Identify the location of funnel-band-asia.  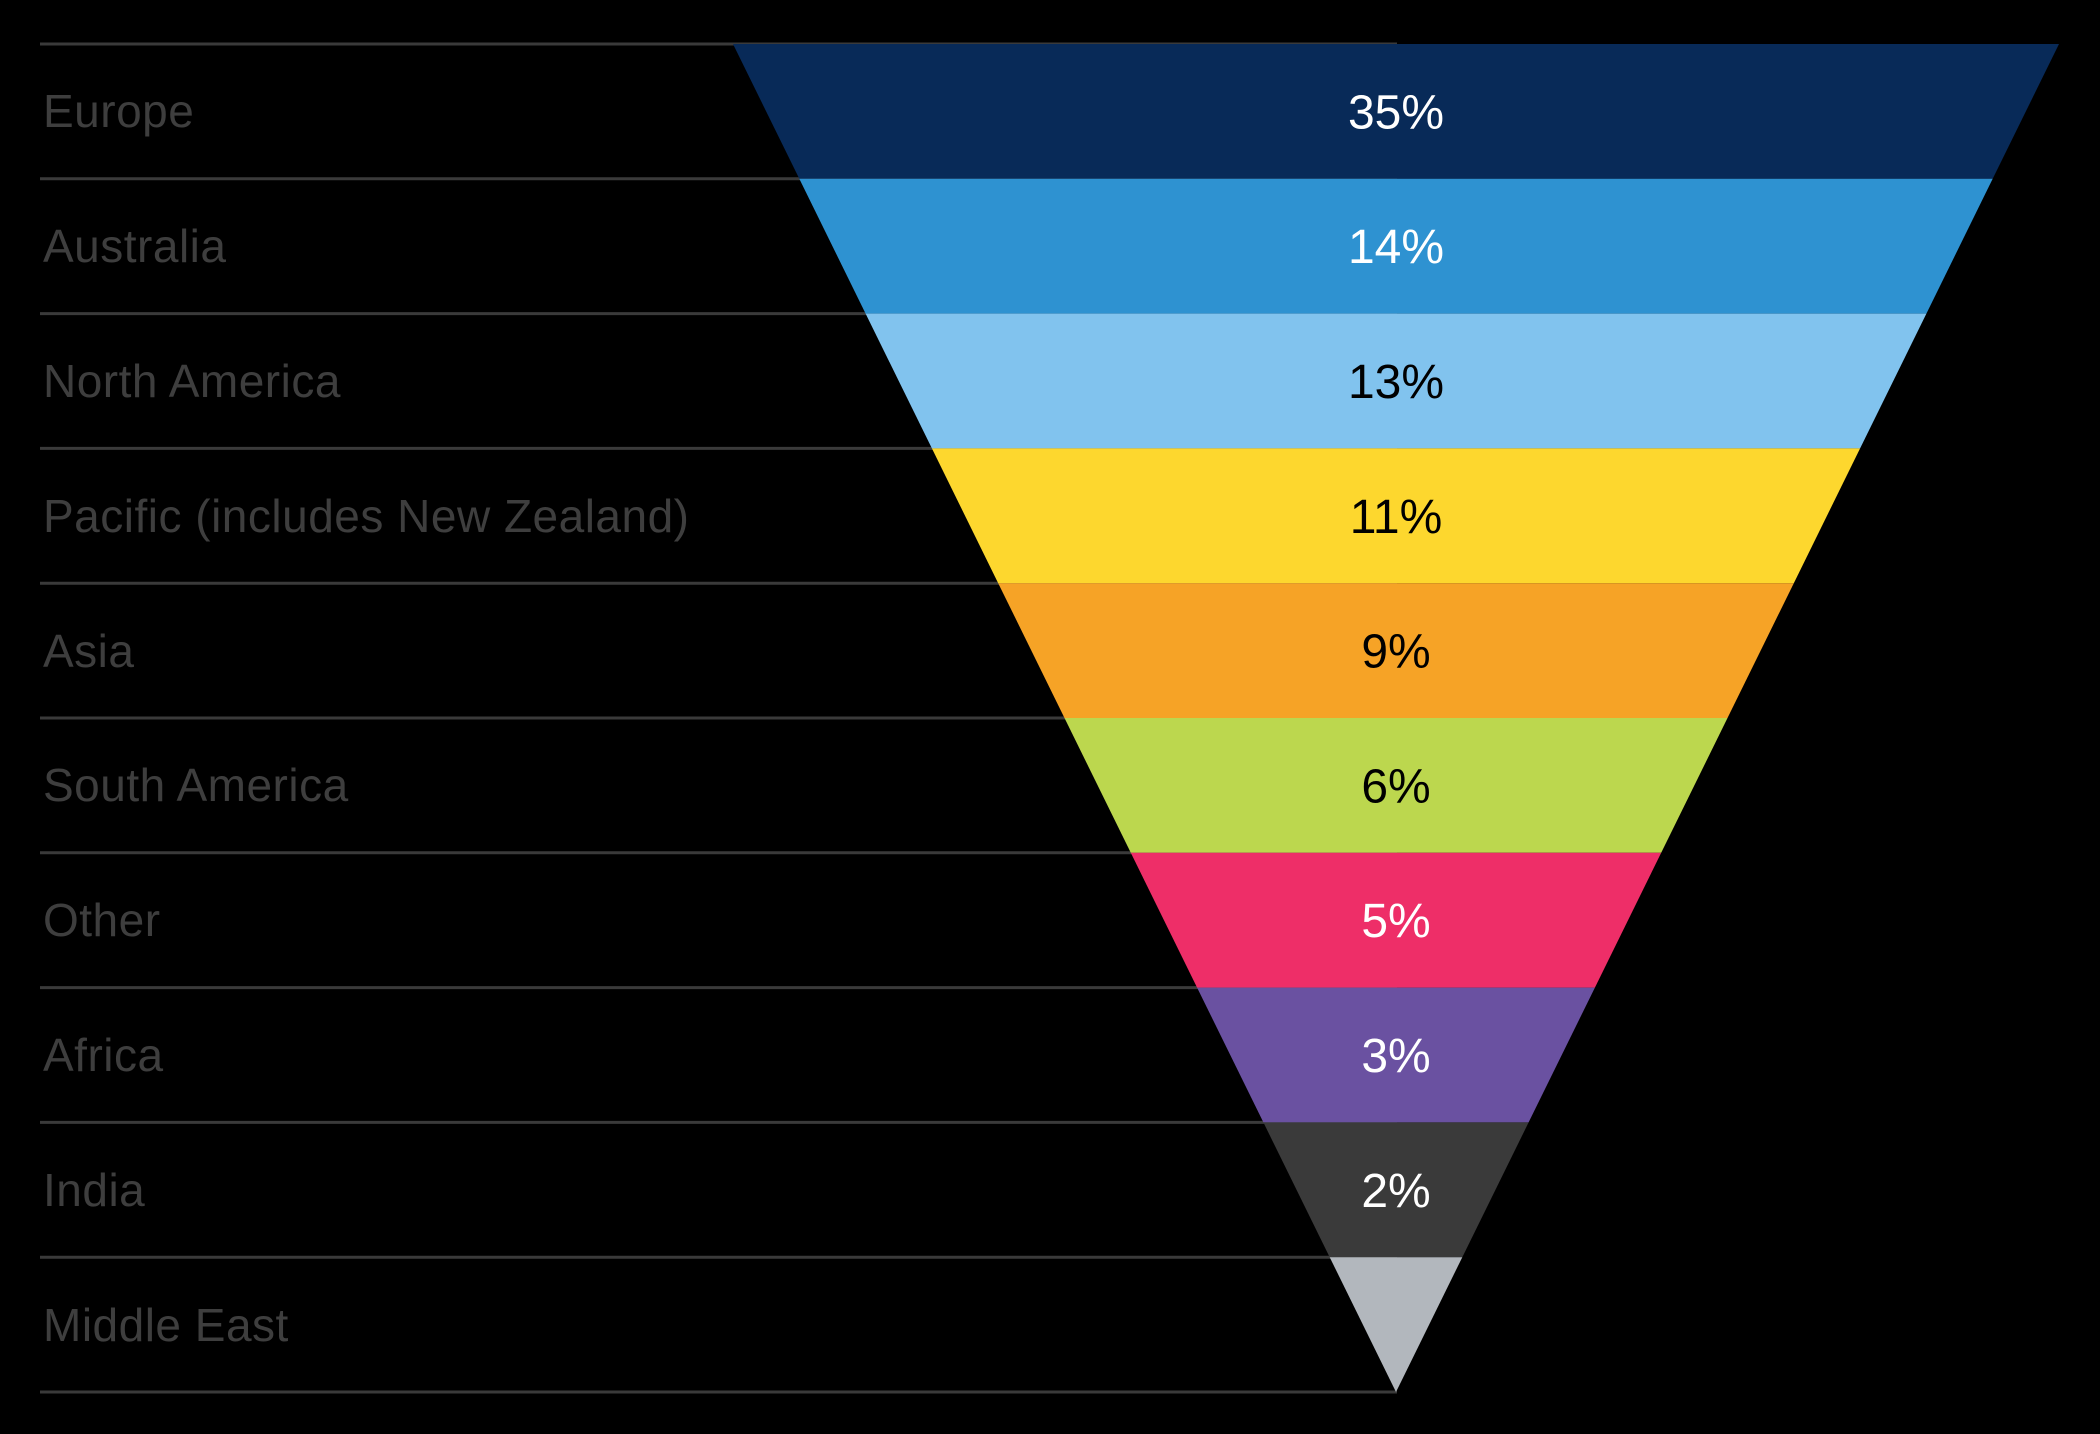
(1396, 650).